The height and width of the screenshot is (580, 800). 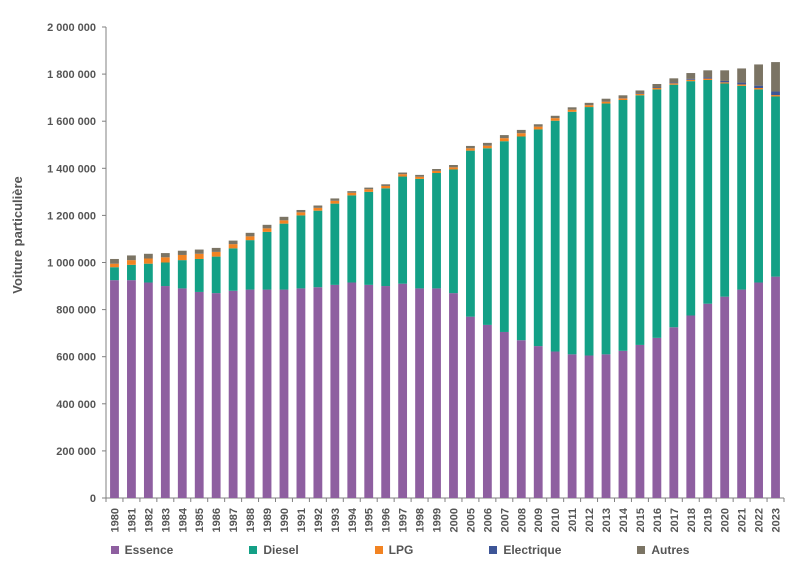 I want to click on bar-autres-1985, so click(x=199, y=251).